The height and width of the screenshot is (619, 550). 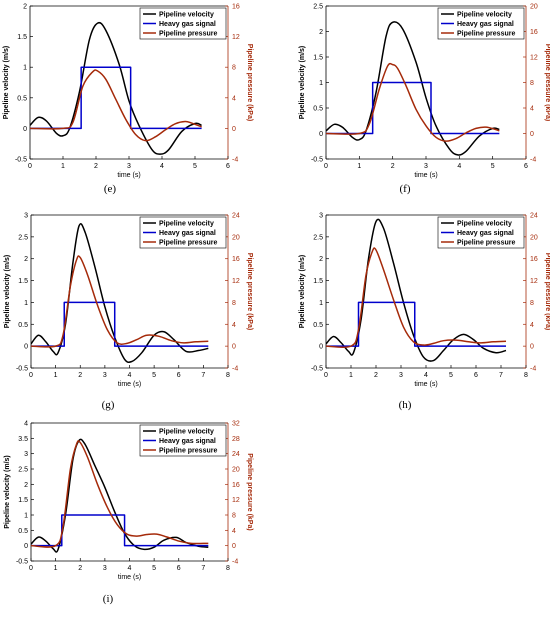 I want to click on panel-caption: (h), so click(x=405, y=405).